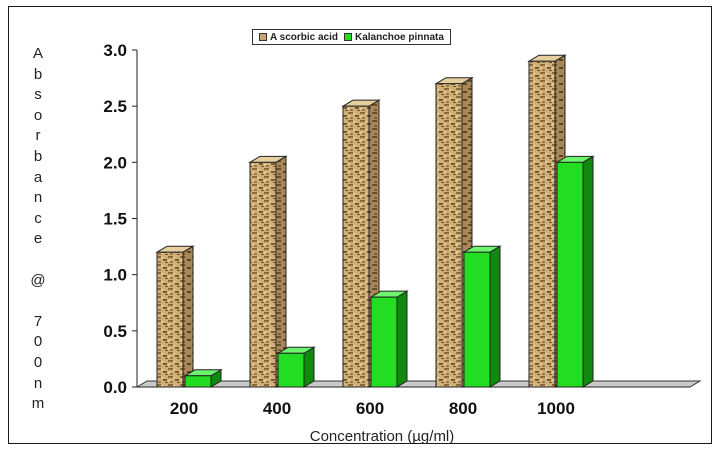 This screenshot has width=720, height=450. What do you see at coordinates (115, 275) in the screenshot?
I see `y-tick-label-2: 1.0` at bounding box center [115, 275].